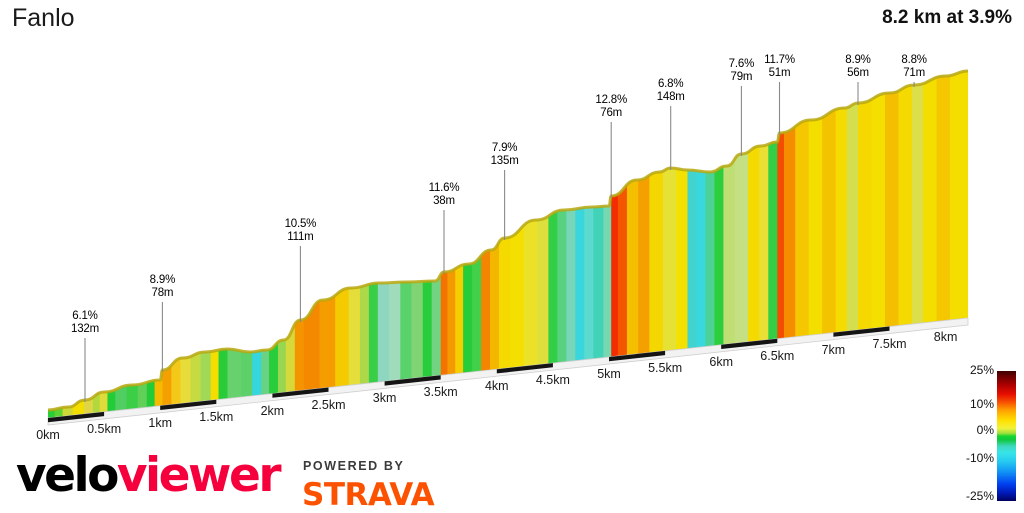 The width and height of the screenshot is (1024, 513). Describe the element at coordinates (552, 380) in the screenshot. I see `distance-tick-label: 4.5km` at that location.